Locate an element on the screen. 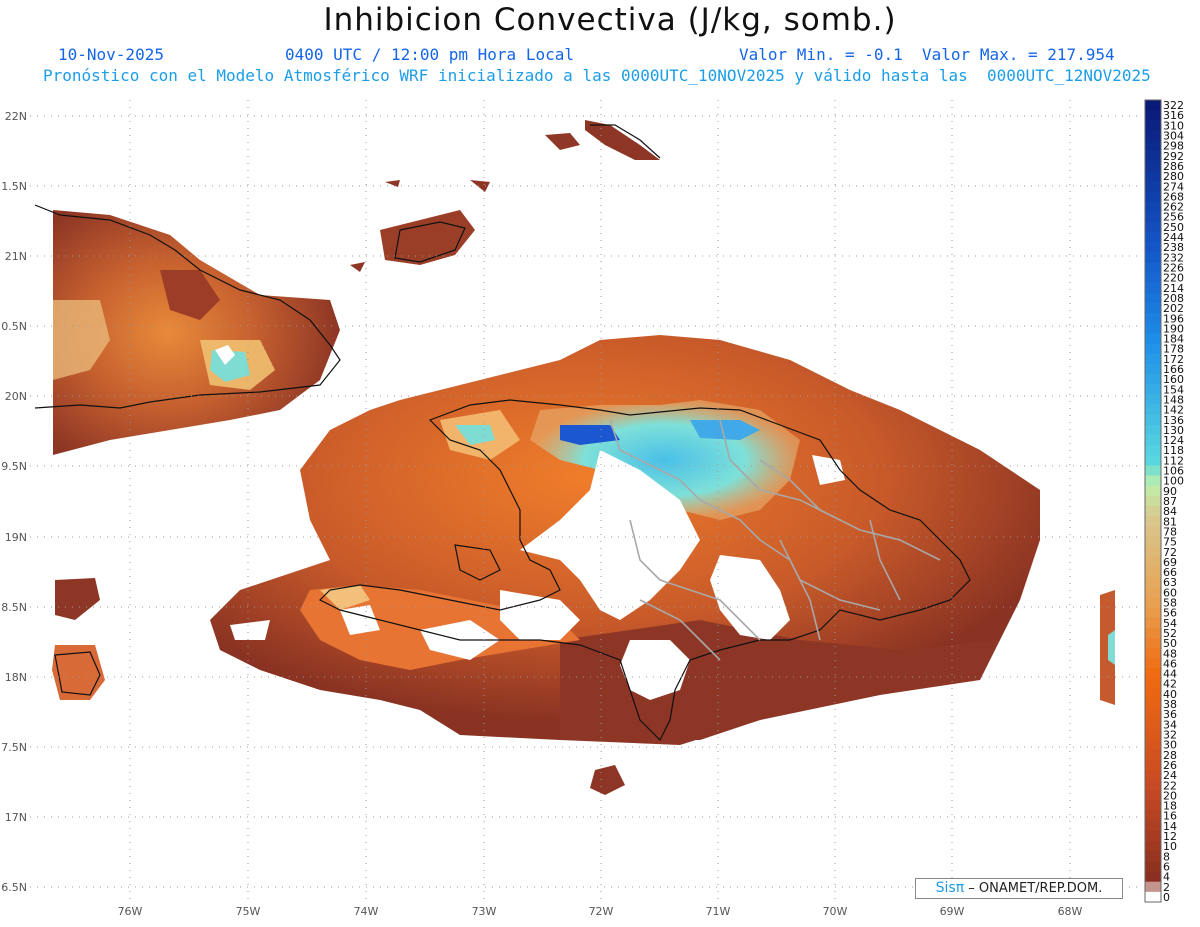 The width and height of the screenshot is (1200, 927). colorbar-label: 50 is located at coordinates (1170, 643).